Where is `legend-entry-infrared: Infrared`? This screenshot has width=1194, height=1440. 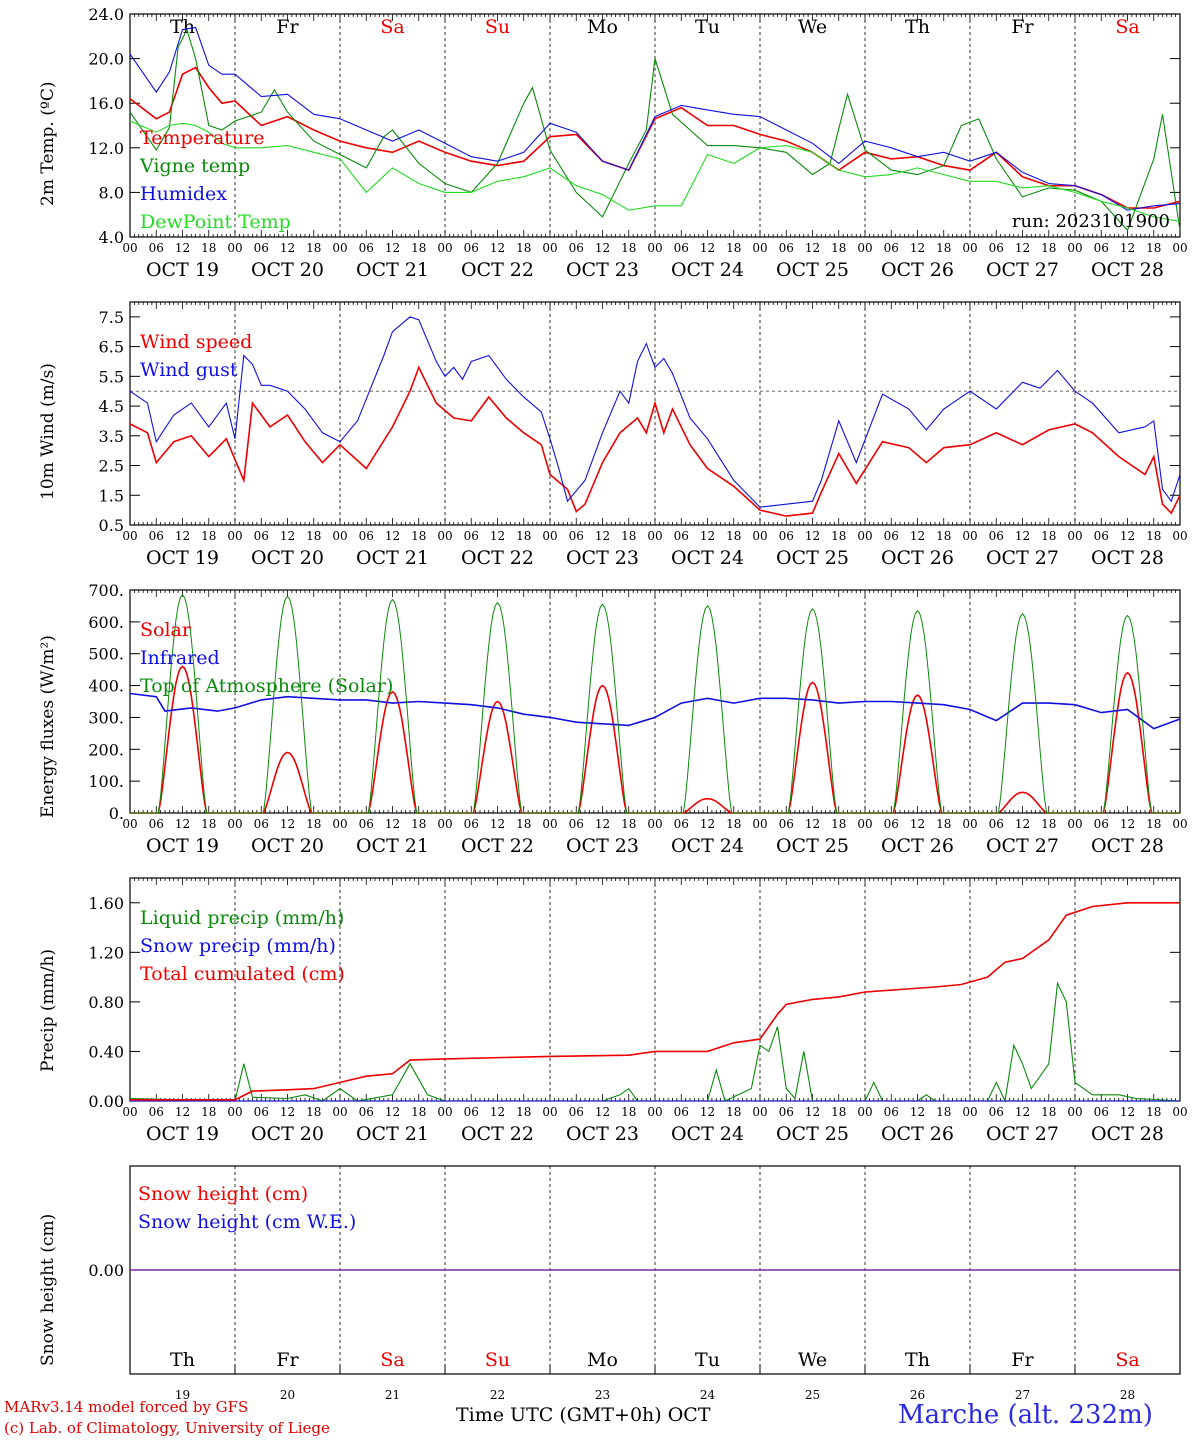
legend-entry-infrared: Infrared is located at coordinates (180, 658).